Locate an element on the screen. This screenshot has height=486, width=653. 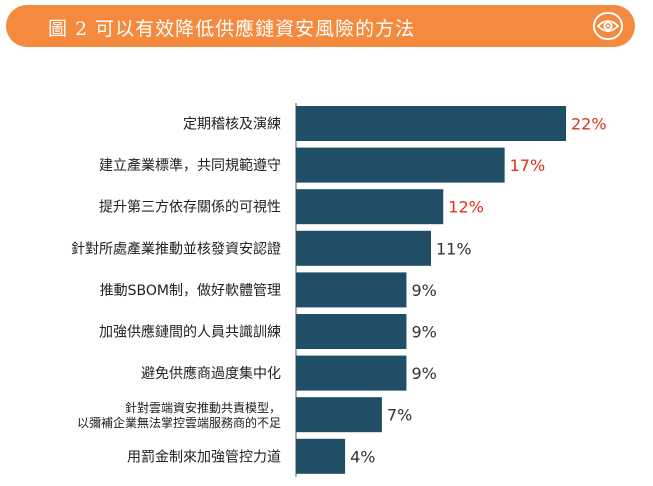
category-label-8: 用罰金制來加強管控力道 is located at coordinates (204, 457).